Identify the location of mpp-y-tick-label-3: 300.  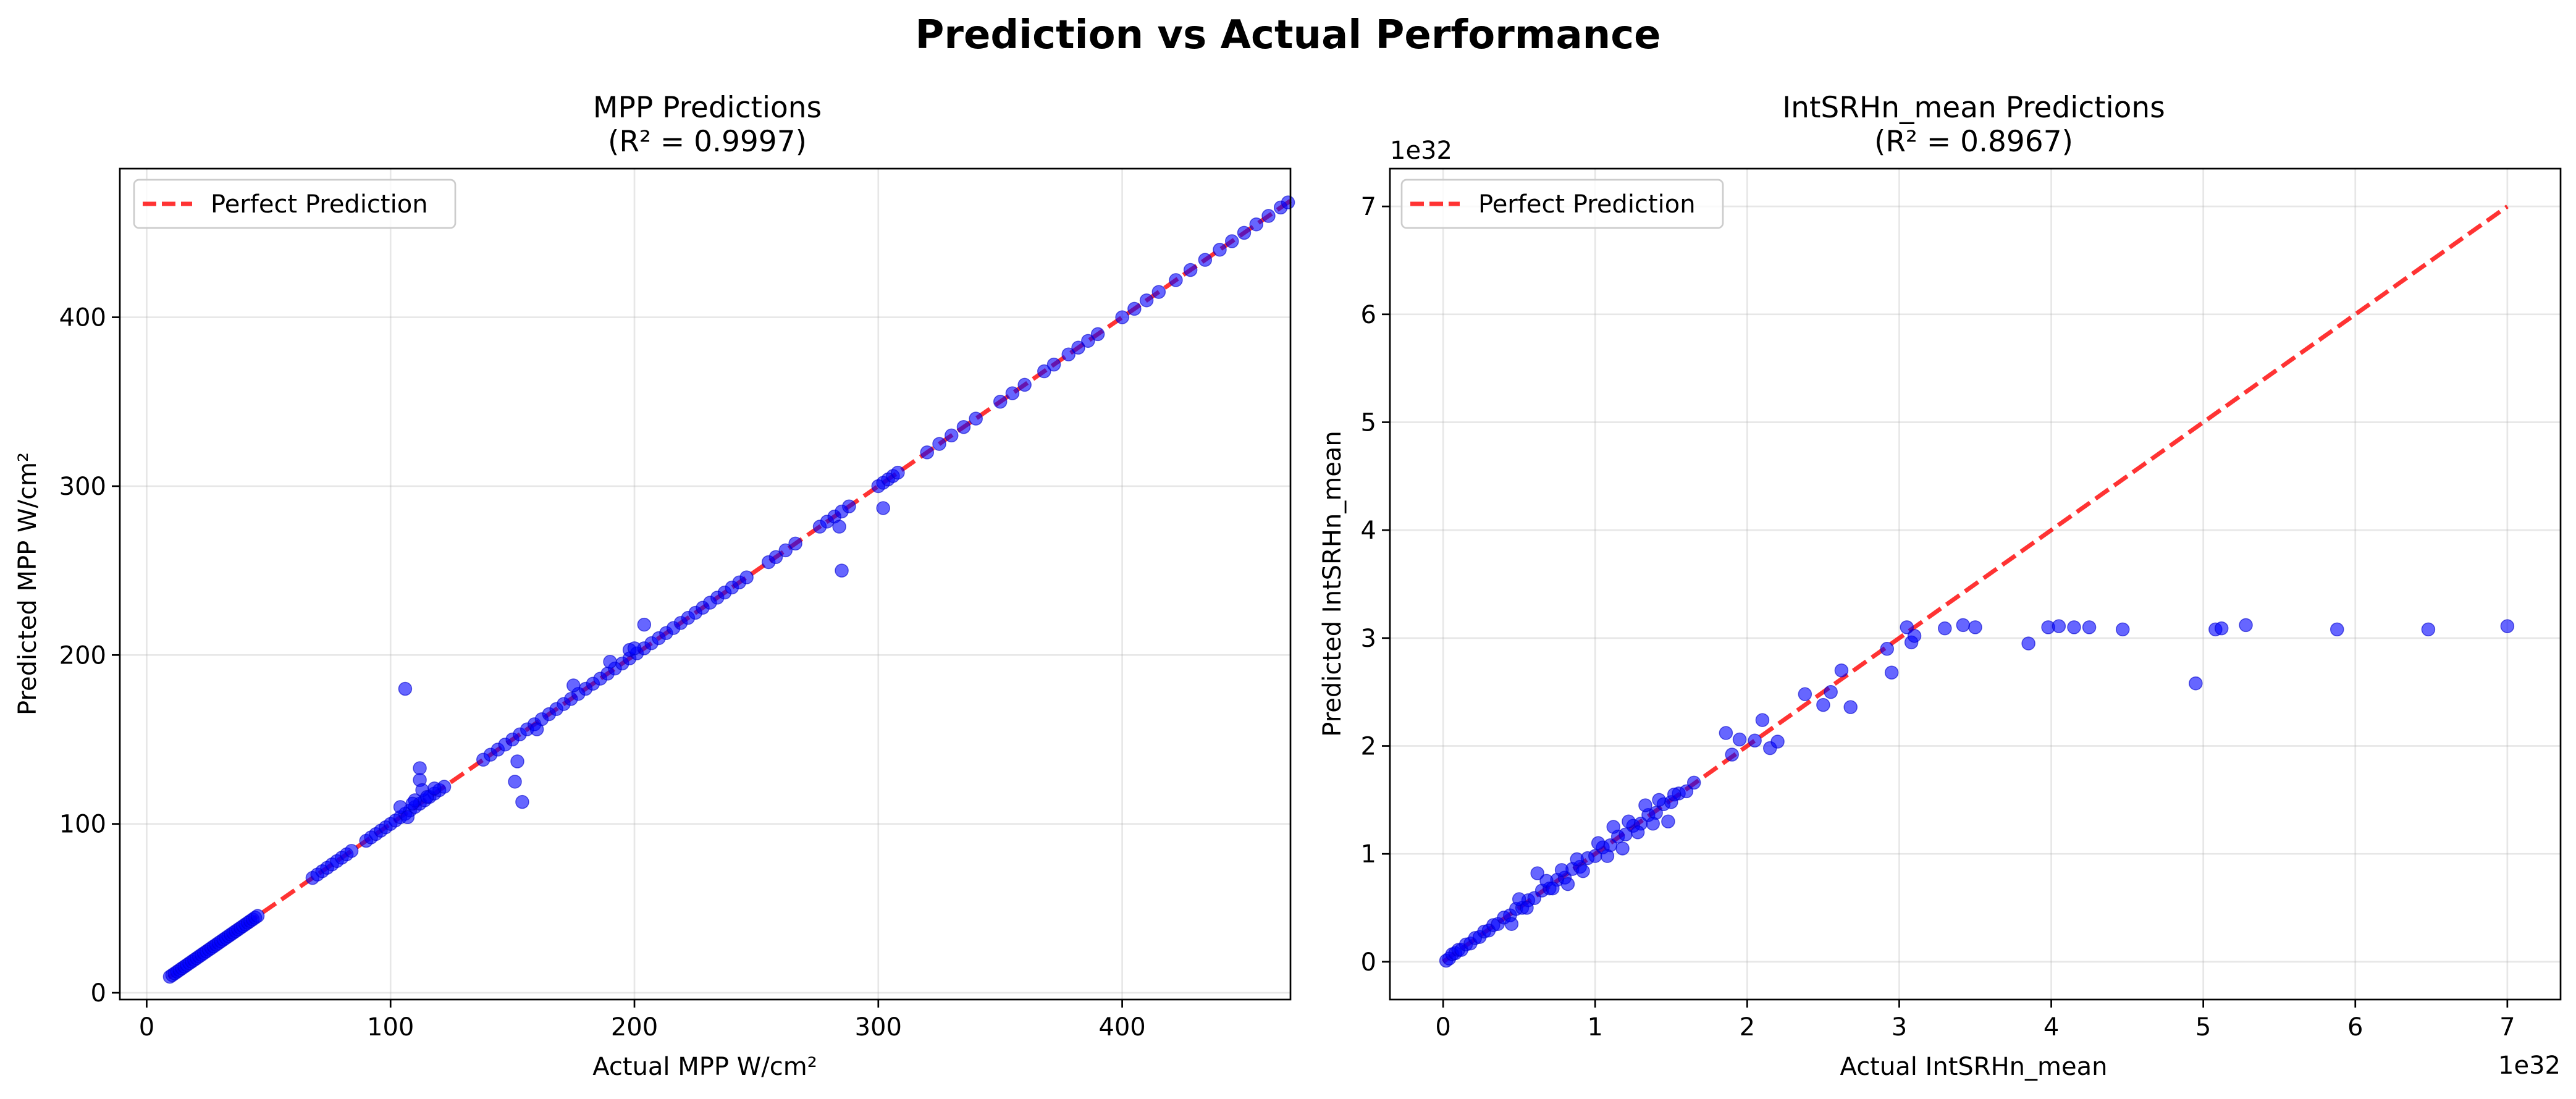
(82, 487).